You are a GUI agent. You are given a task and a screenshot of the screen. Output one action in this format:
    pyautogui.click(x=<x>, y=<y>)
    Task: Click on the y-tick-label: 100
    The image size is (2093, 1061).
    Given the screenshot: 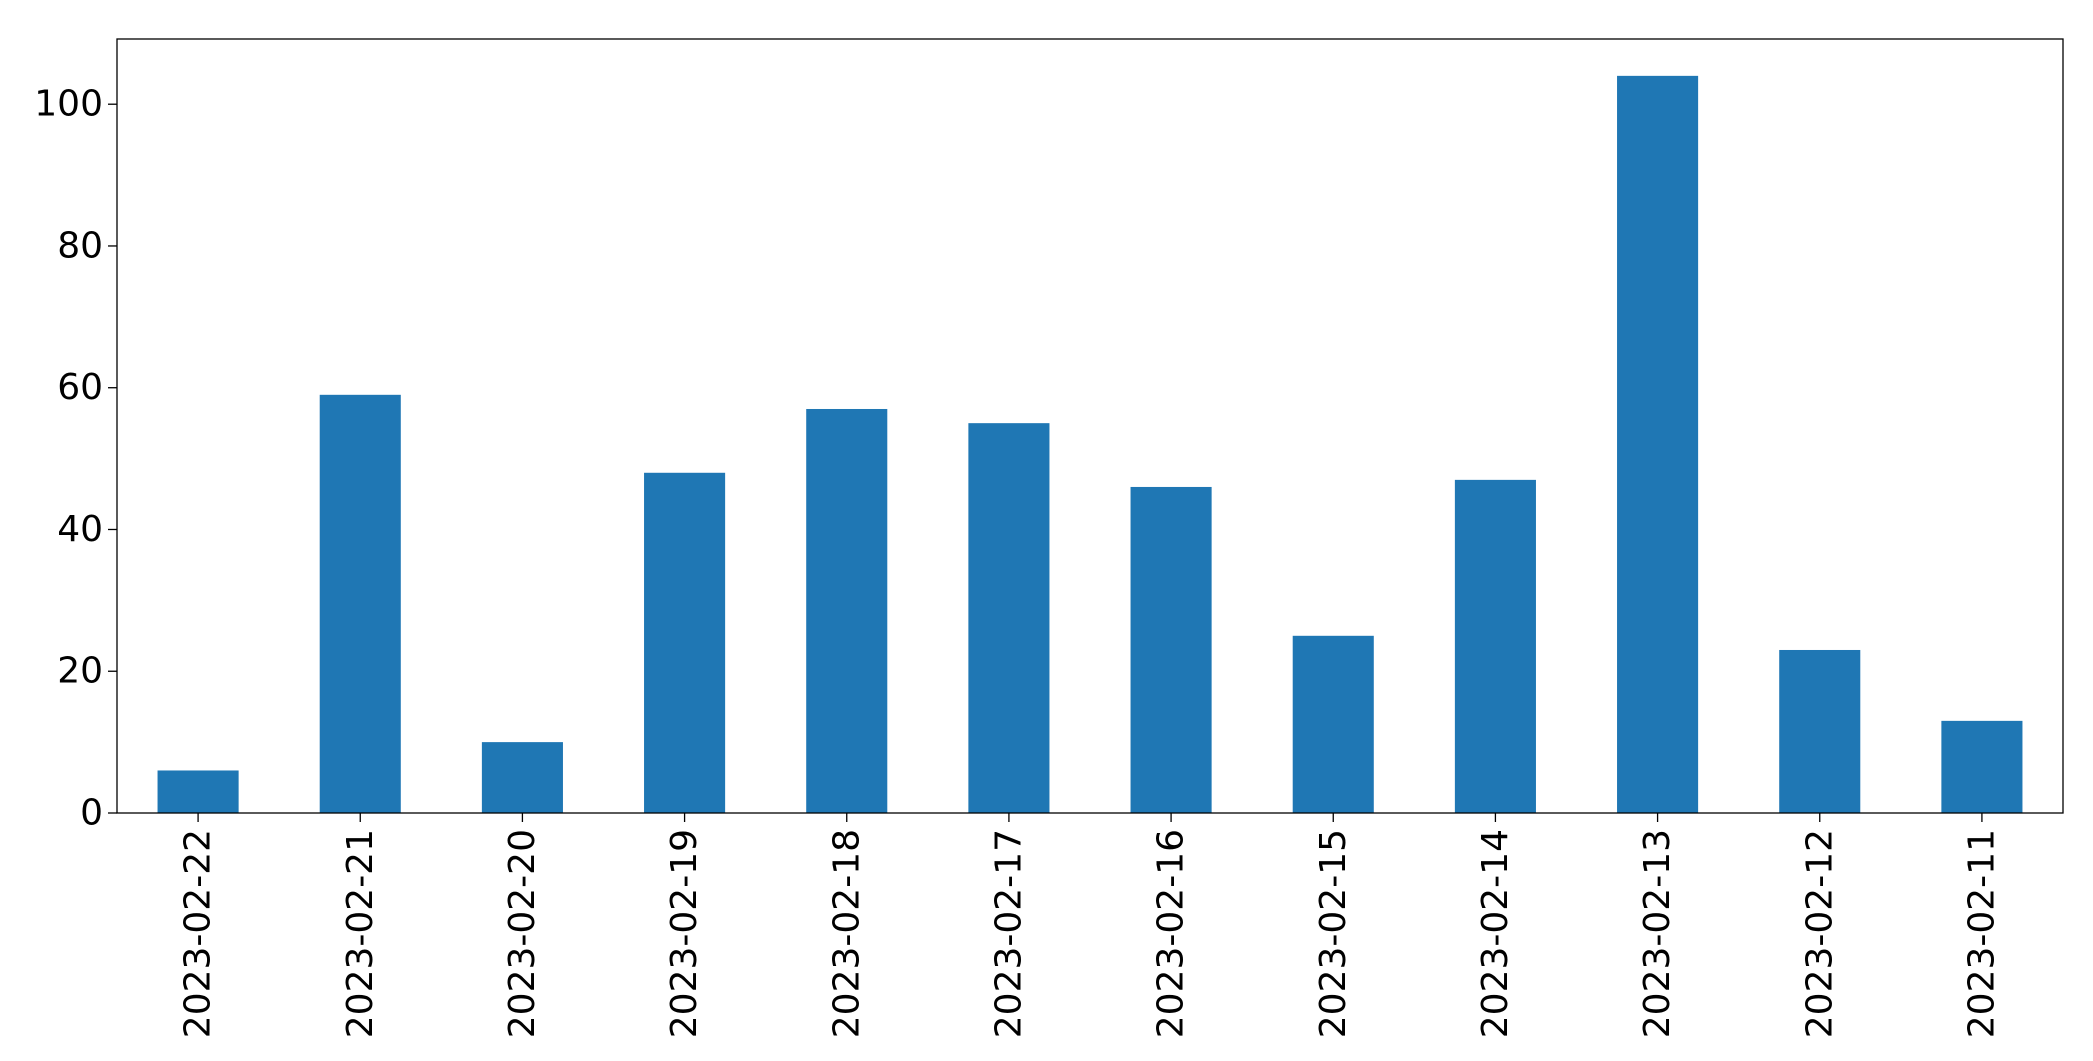 What is the action you would take?
    pyautogui.click(x=68, y=104)
    